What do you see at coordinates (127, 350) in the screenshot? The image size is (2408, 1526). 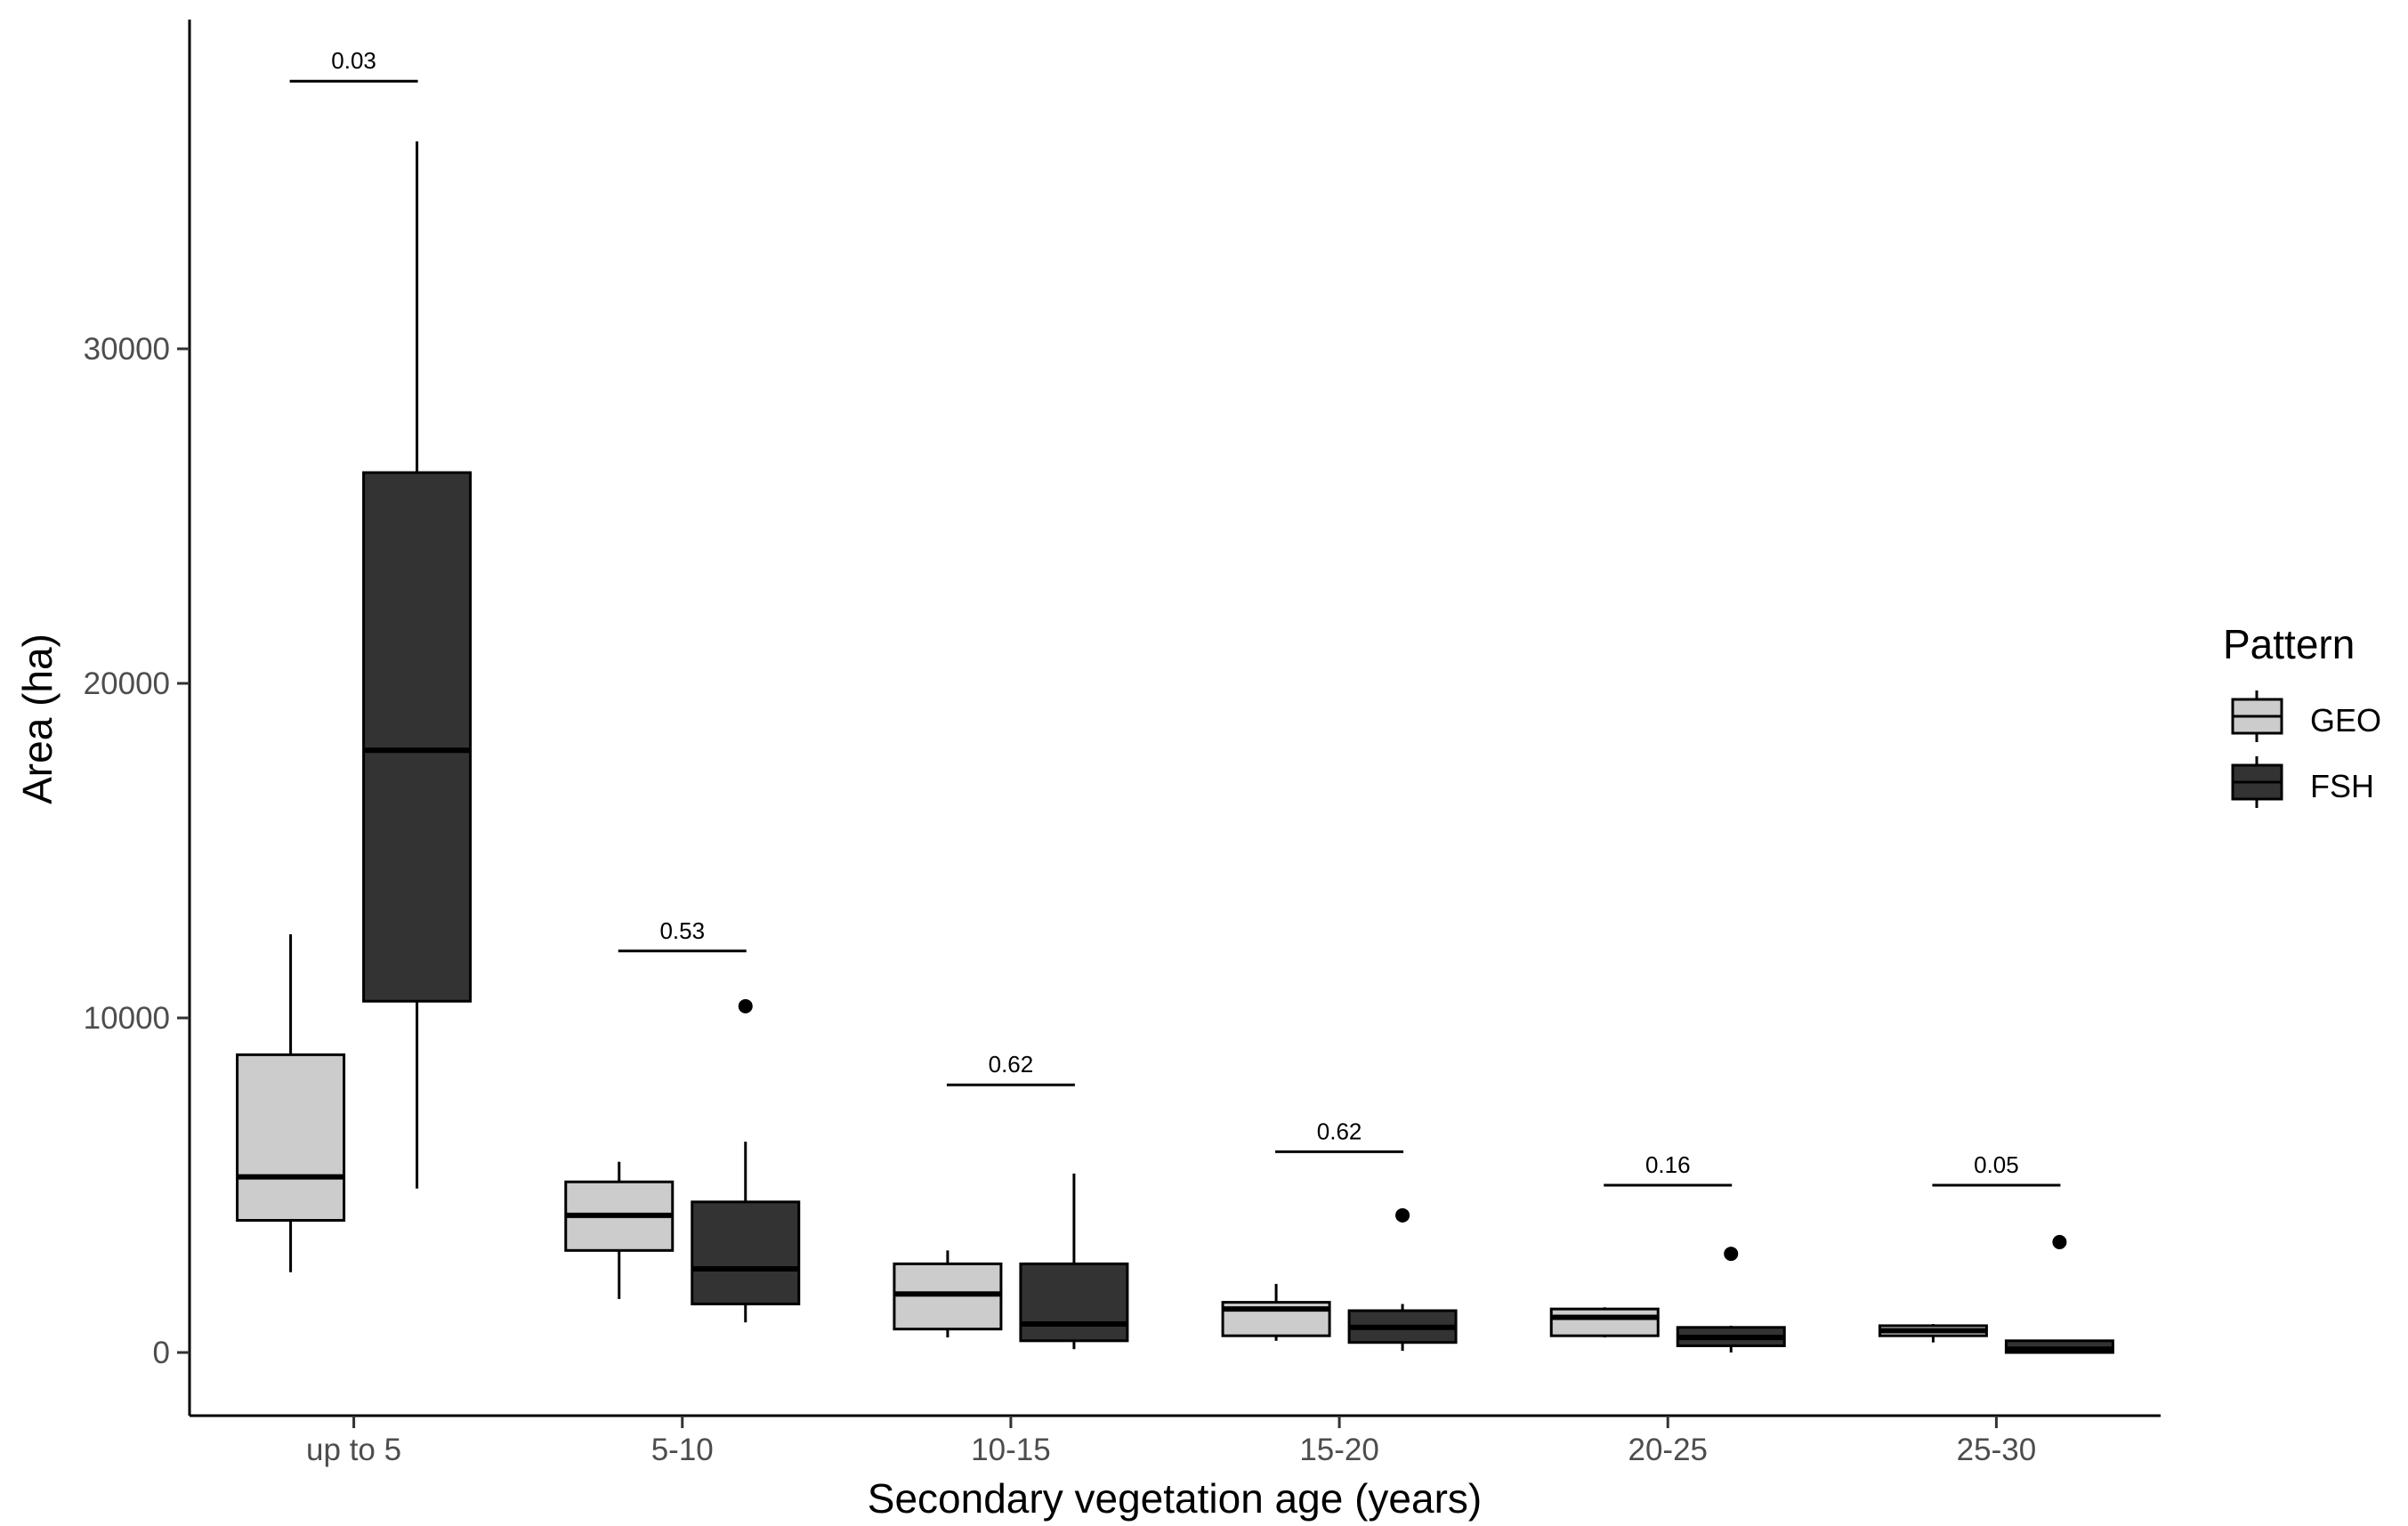 I see `y-tick-label: 30000` at bounding box center [127, 350].